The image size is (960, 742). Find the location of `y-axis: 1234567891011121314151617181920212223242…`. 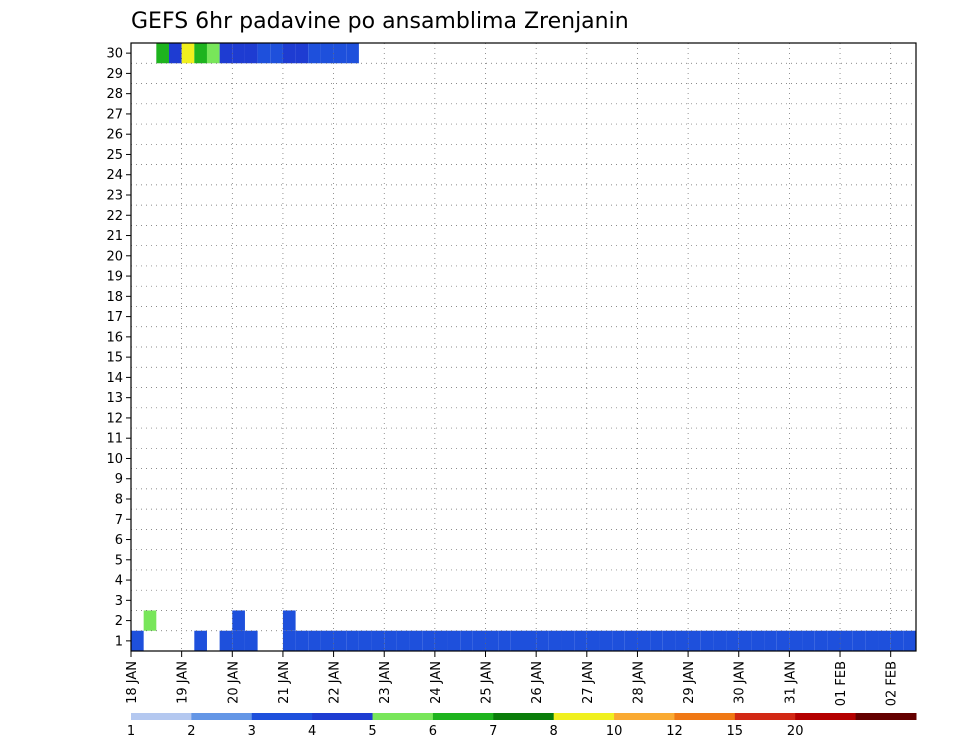

y-axis: 1234567891011121314151617181920212223242… is located at coordinates (118, 348).